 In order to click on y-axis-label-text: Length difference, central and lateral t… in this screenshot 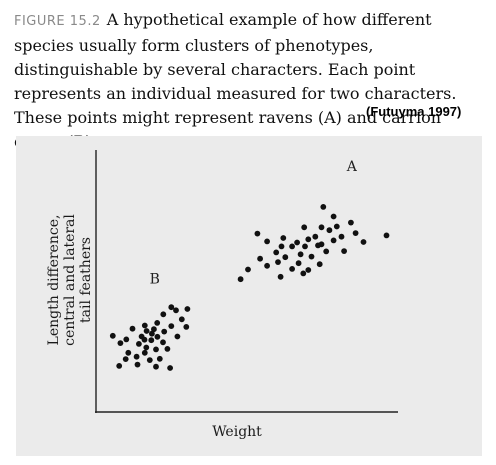, I will do `click(70, 280)`.